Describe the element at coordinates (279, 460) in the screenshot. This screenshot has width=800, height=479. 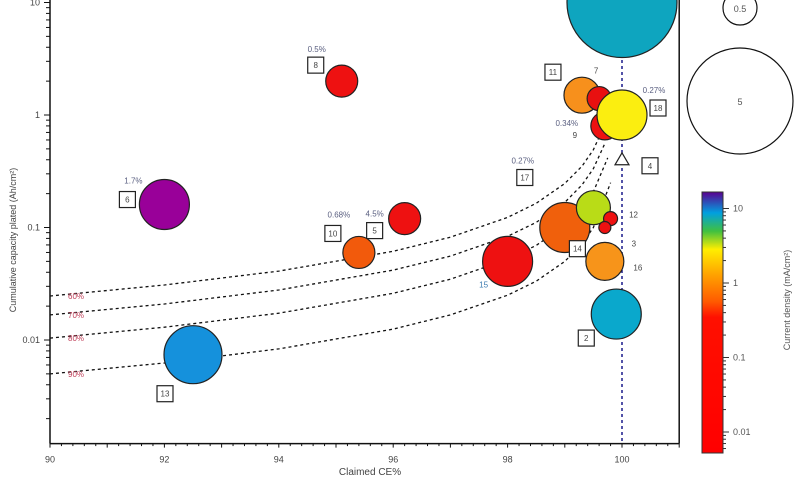
I see `x-tick-label: 94` at that location.